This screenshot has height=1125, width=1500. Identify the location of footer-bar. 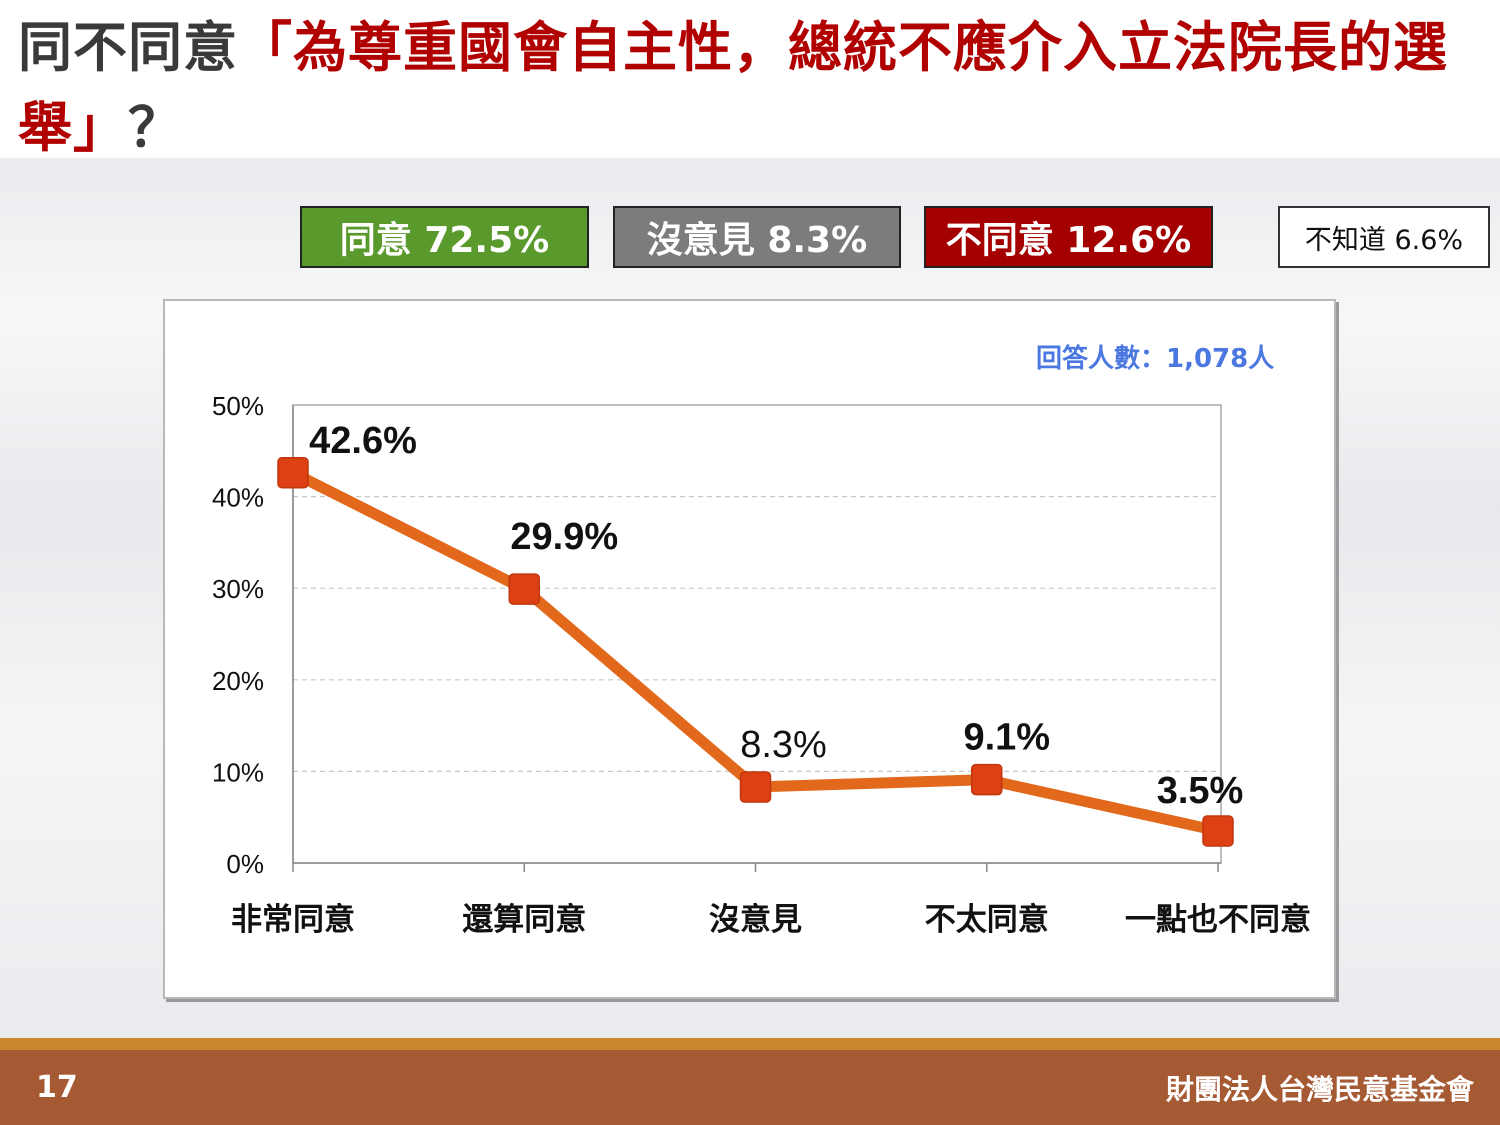
(750, 1087).